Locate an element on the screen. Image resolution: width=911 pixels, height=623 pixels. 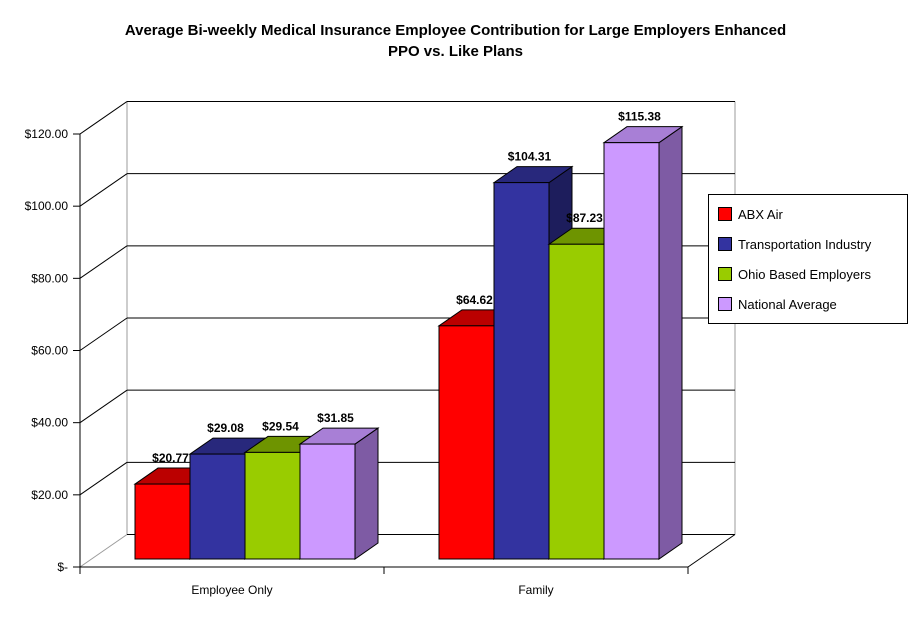
legend-label-national-average: National Average is located at coordinates (787, 304).